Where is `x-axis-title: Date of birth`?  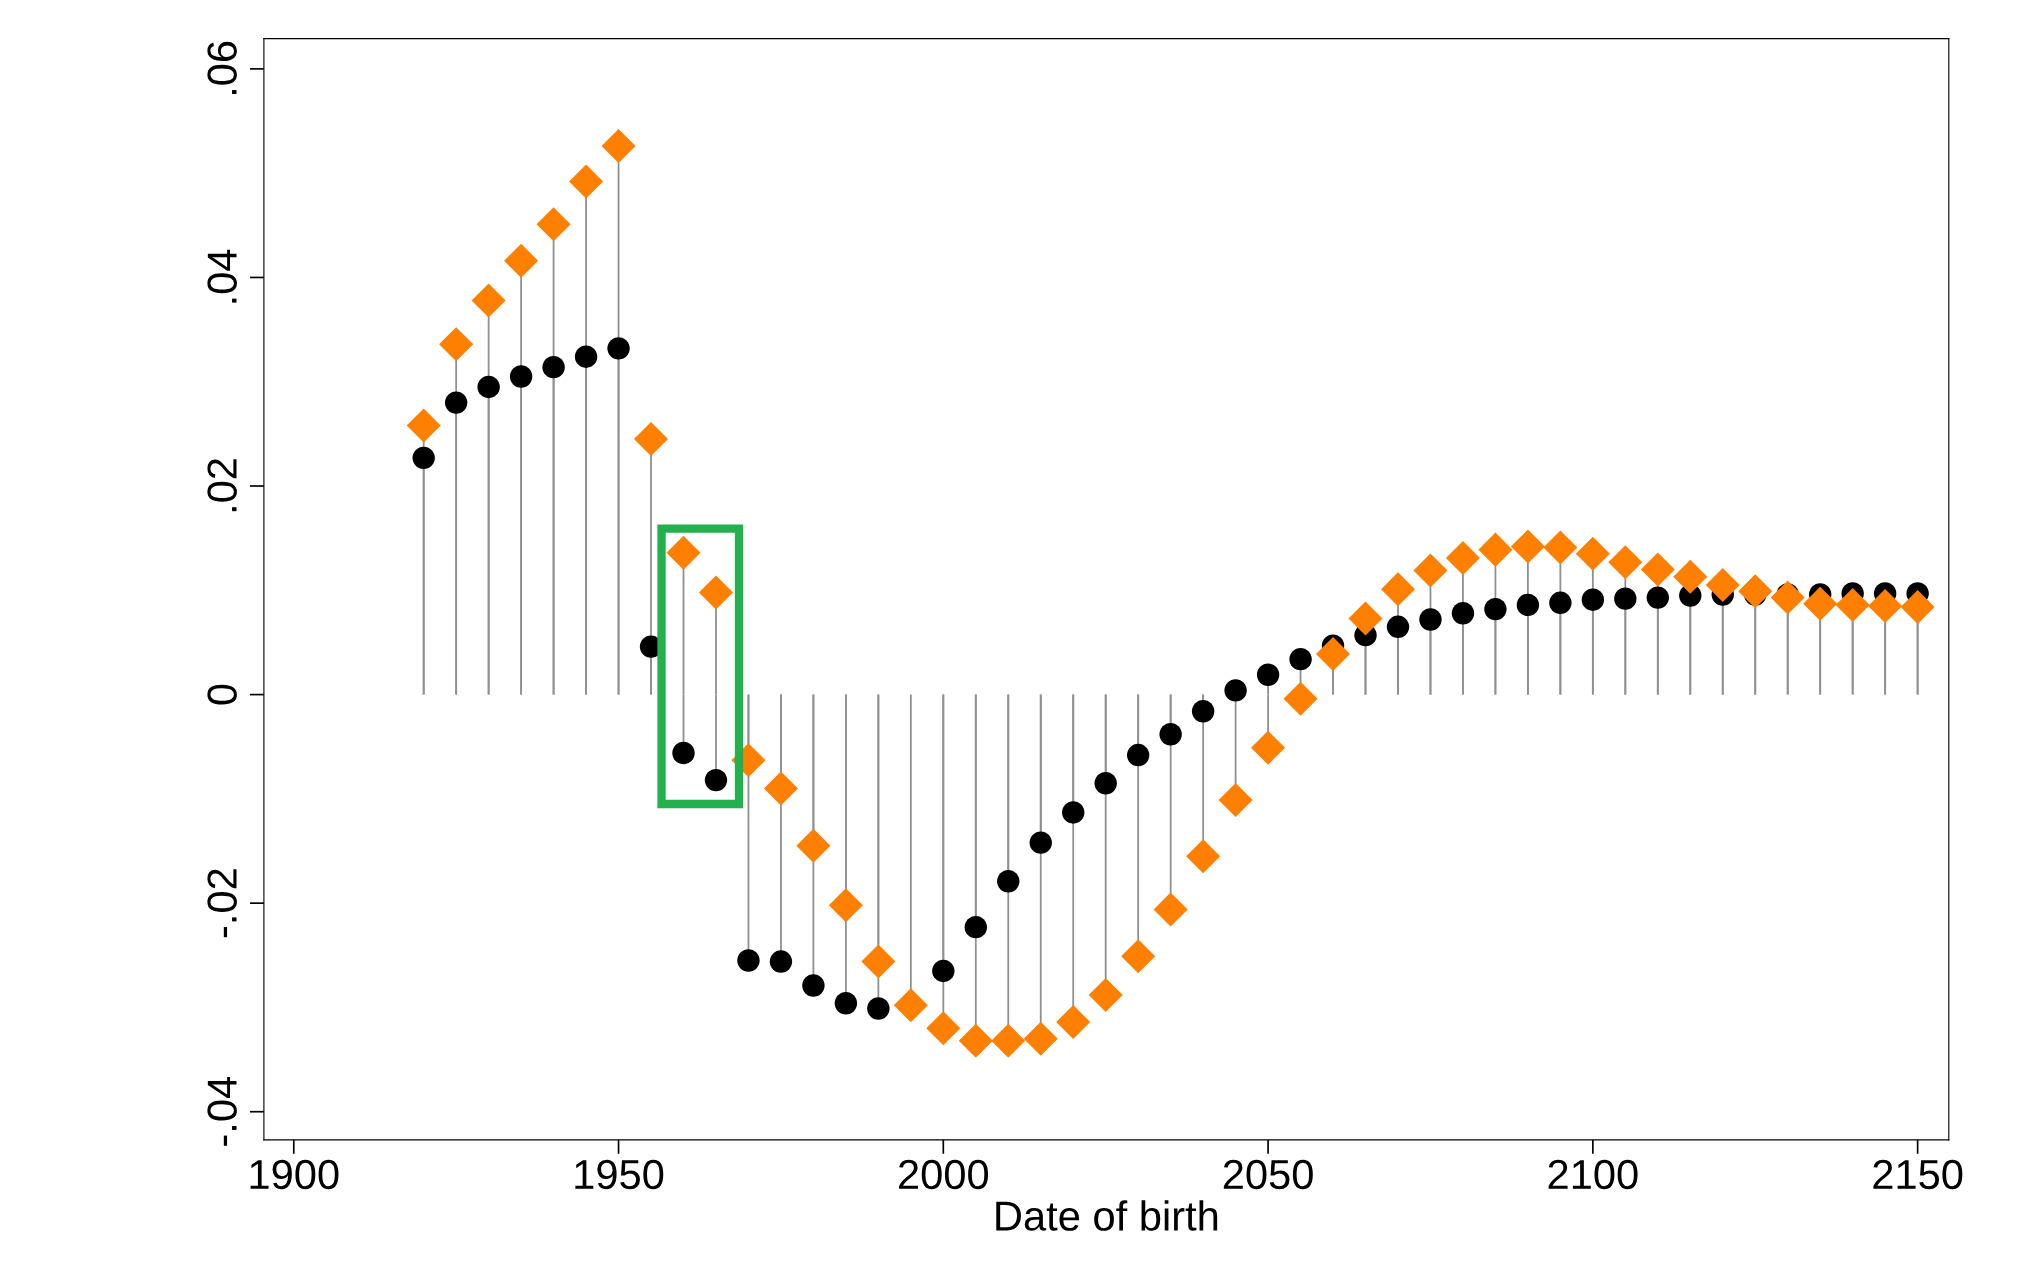 x-axis-title: Date of birth is located at coordinates (1107, 1215).